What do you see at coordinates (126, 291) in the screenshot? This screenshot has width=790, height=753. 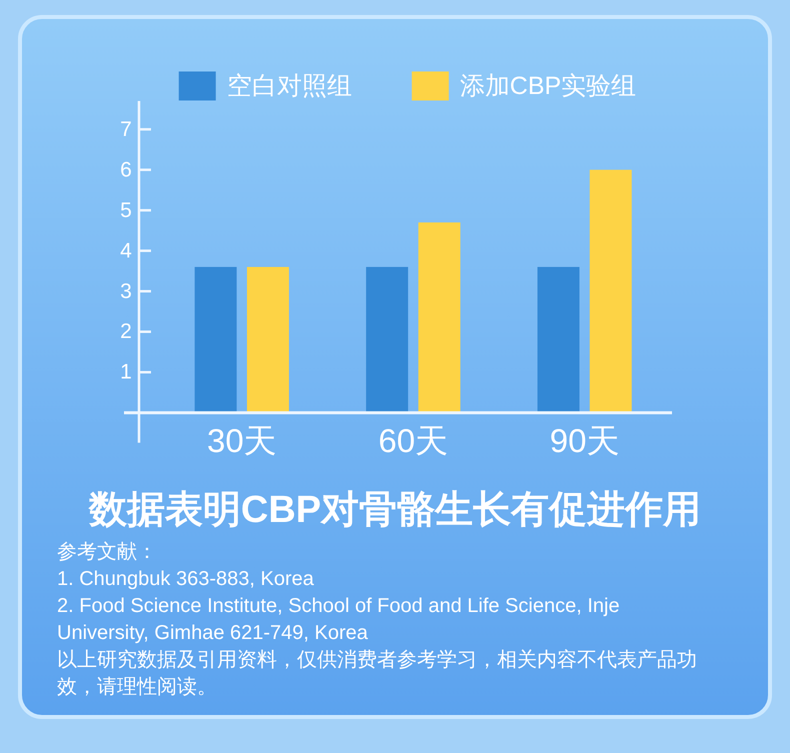 I see `y-tick-label: 3` at bounding box center [126, 291].